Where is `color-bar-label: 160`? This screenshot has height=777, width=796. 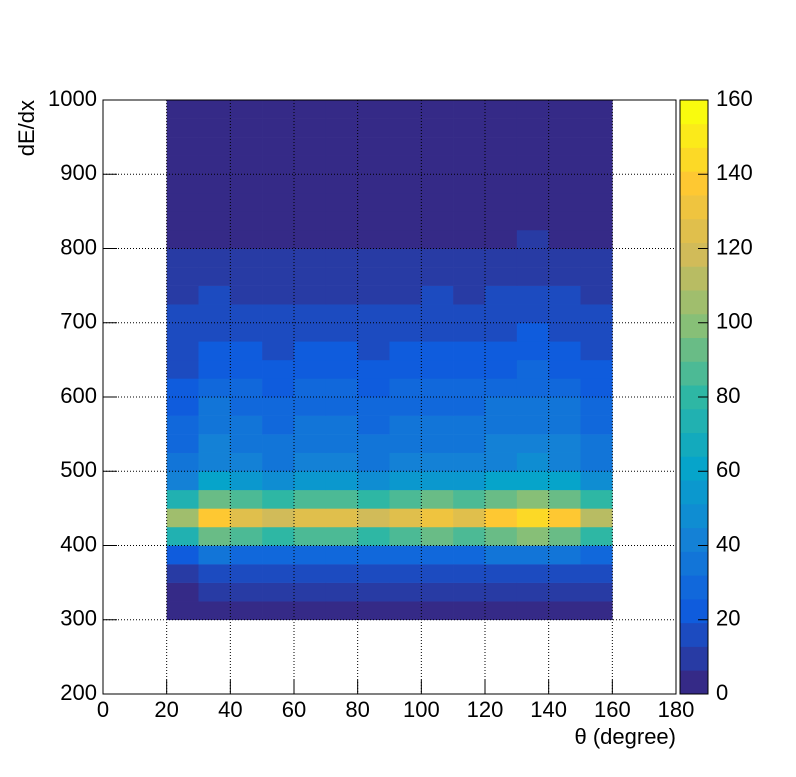 color-bar-label: 160 is located at coordinates (734, 98).